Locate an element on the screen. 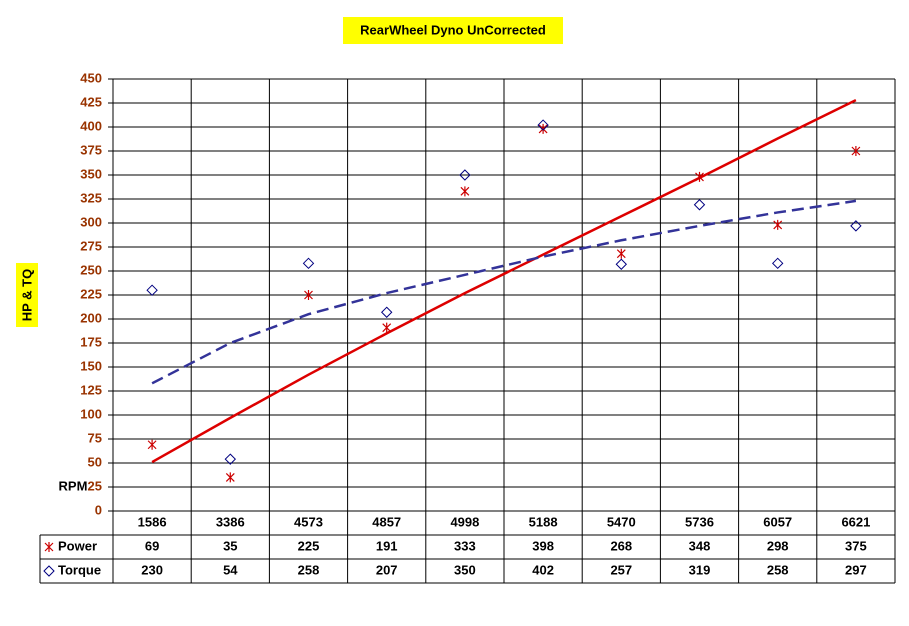  table-value: 348 is located at coordinates (700, 545).